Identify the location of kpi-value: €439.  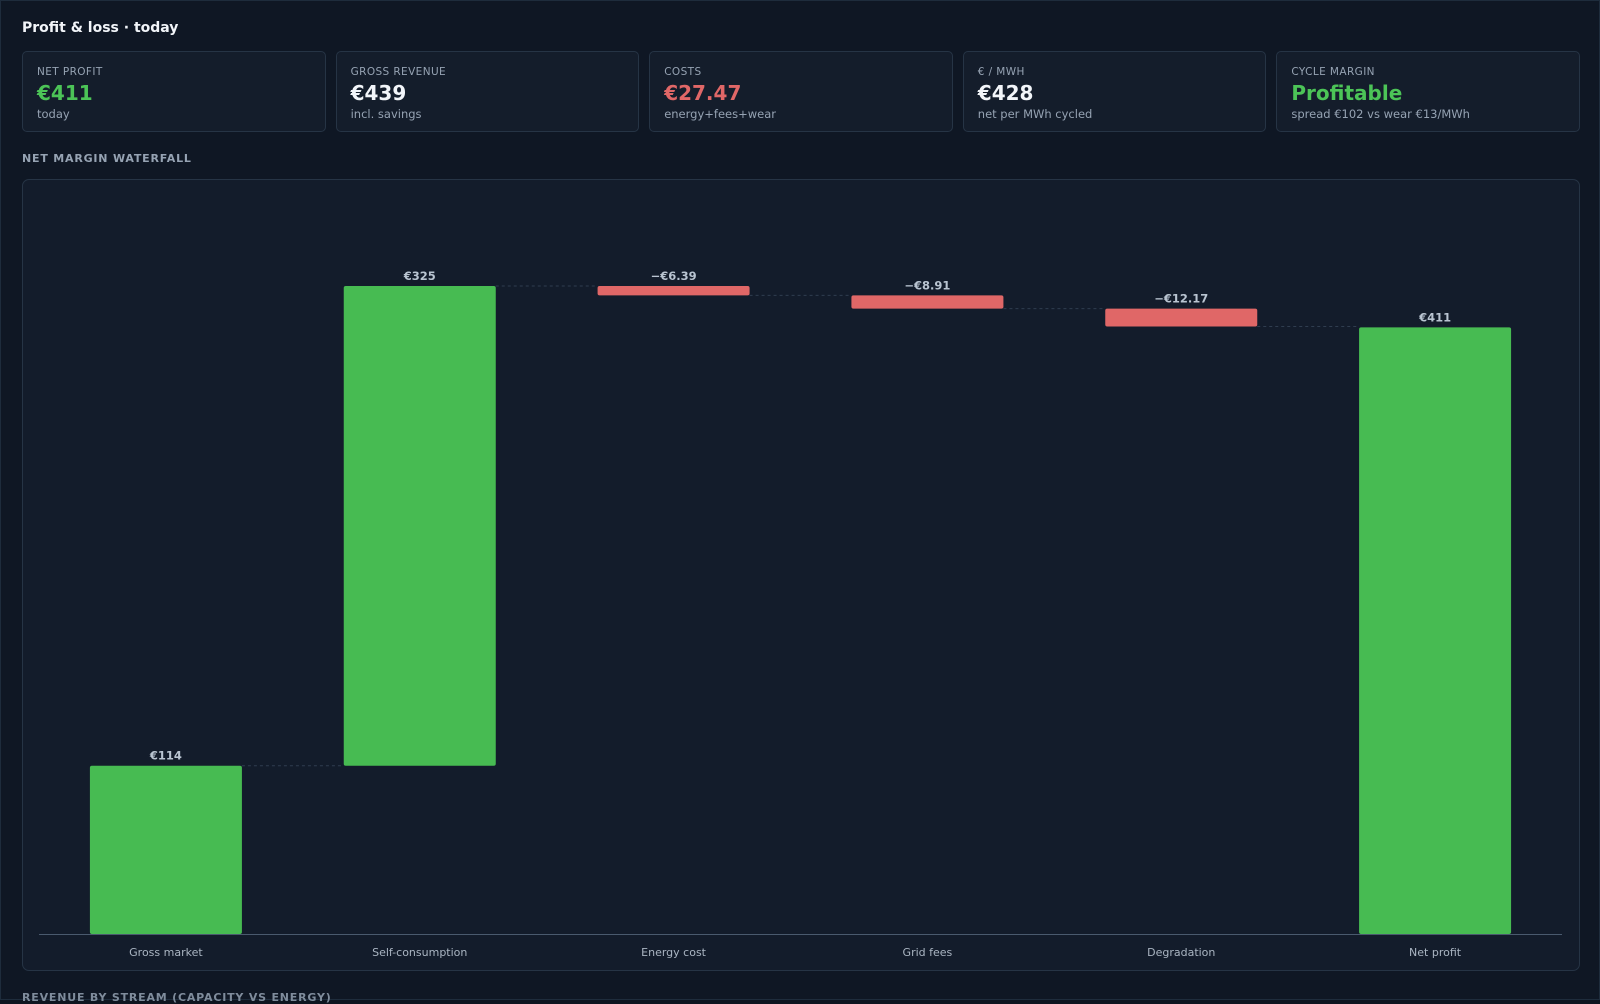
(378, 93).